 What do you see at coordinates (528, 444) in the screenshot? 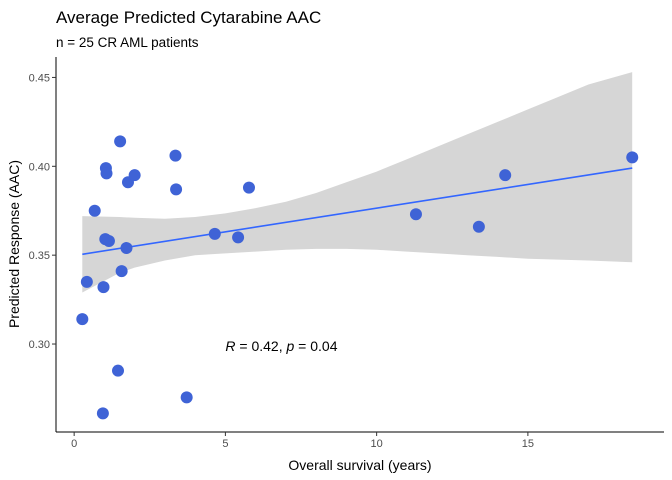
I see `x-tick-label-3: 15` at bounding box center [528, 444].